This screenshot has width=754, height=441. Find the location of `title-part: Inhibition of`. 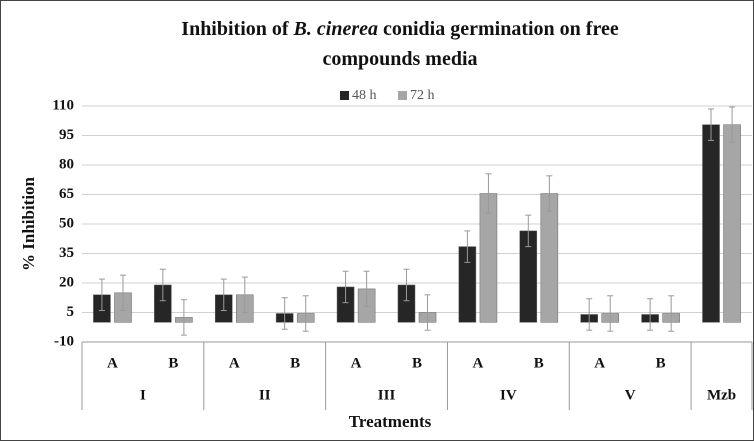

title-part: Inhibition of is located at coordinates (237, 29).